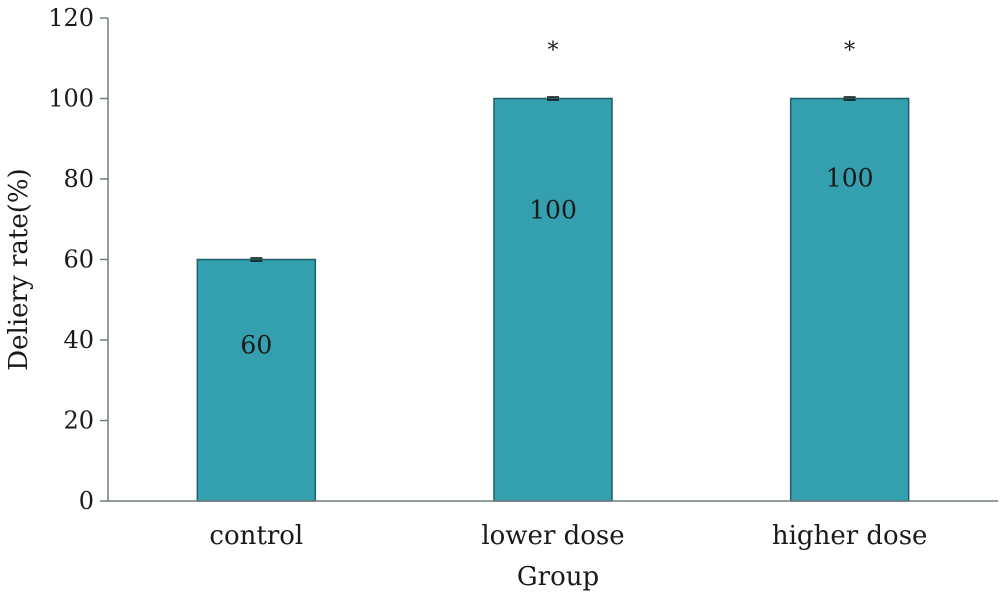  I want to click on x-axis-category-labels: control lower dose higher dose, so click(568, 536).